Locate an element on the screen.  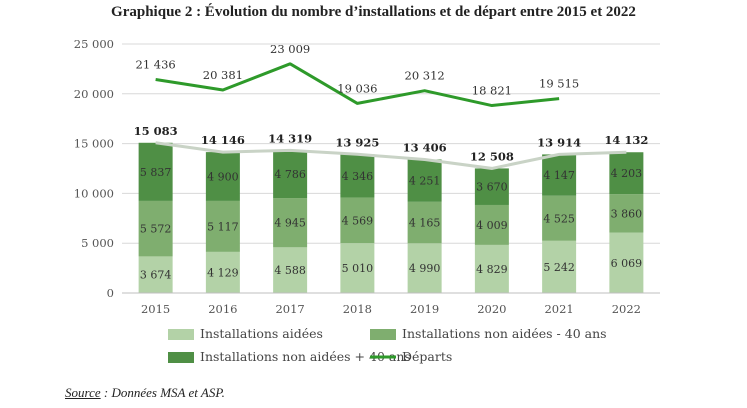
bar-segment-label: 3 670 is located at coordinates (492, 187).